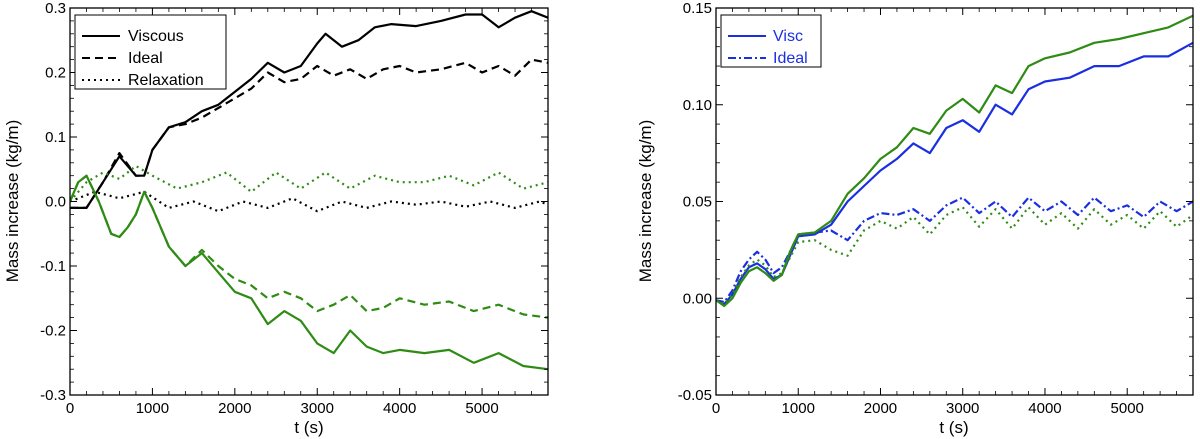 This screenshot has height=439, width=1200. I want to click on right-y-tick-label: -0.05, so click(695, 395).